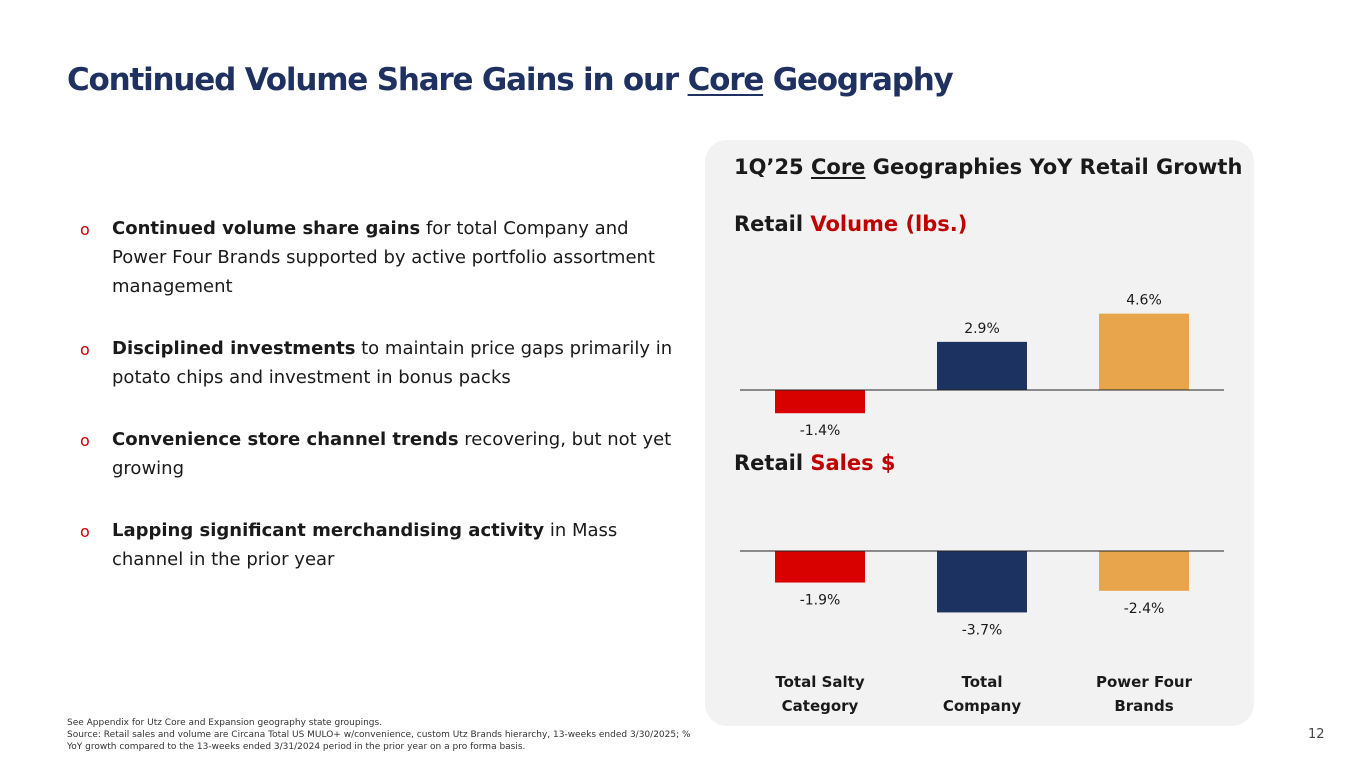 This screenshot has height=768, width=1365. Describe the element at coordinates (838, 167) in the screenshot. I see `panel-title-underlined: Core` at that location.